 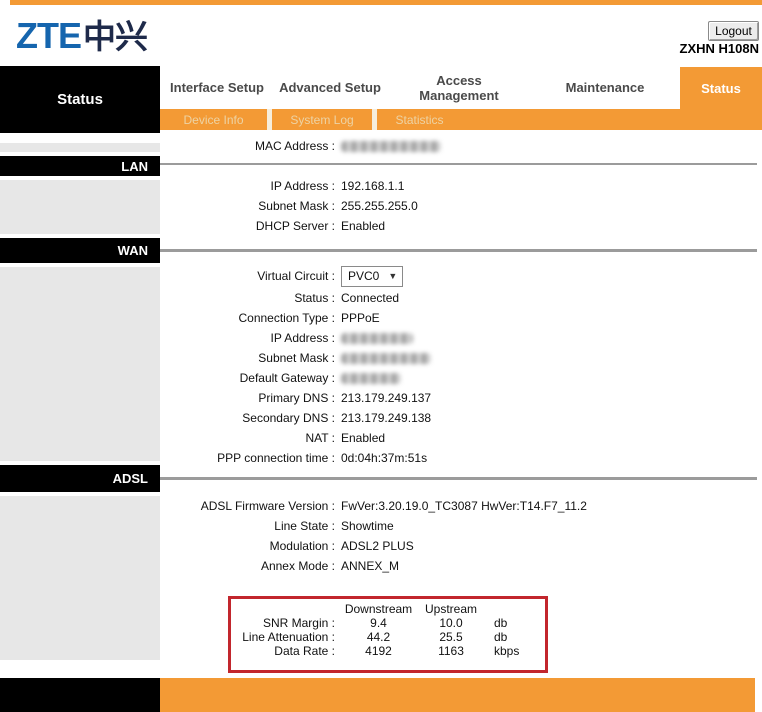 I want to click on divider-wan, so click(x=458, y=250).